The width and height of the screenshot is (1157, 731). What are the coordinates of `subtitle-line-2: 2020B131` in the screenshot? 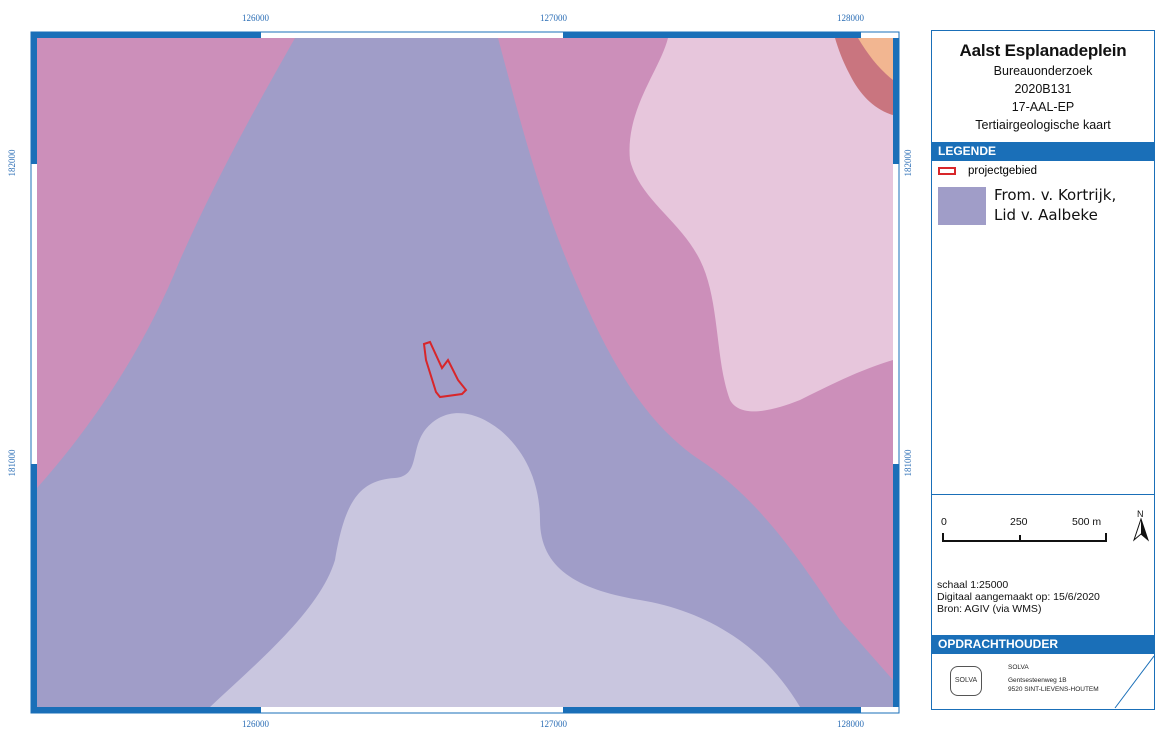 It's located at (1043, 89).